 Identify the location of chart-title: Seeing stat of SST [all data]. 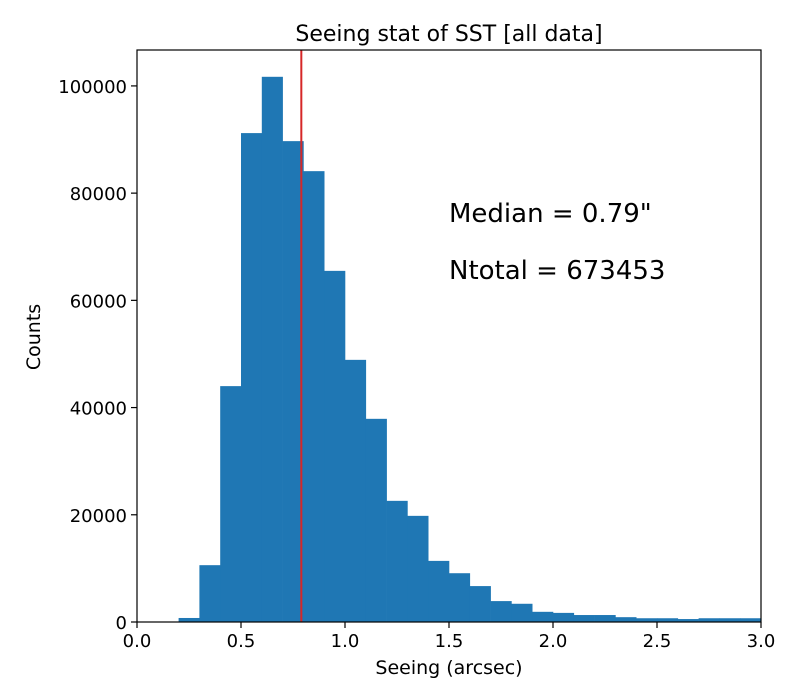
(448, 34).